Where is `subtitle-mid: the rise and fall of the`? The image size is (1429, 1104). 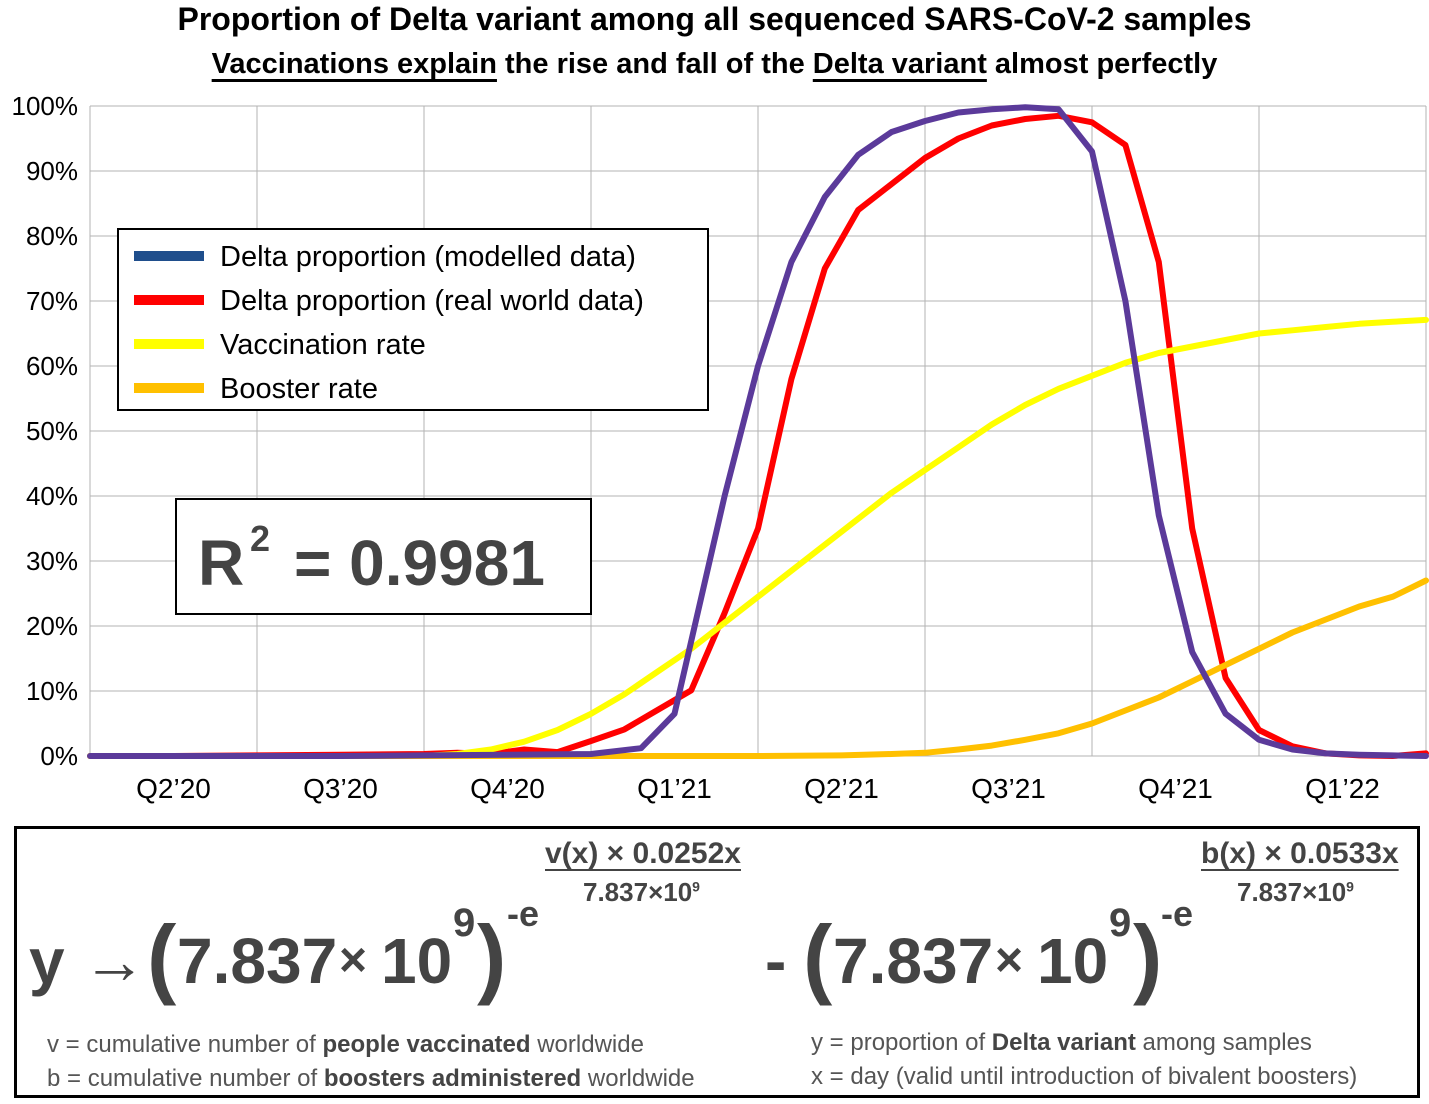 subtitle-mid: the rise and fall of the is located at coordinates (654, 64).